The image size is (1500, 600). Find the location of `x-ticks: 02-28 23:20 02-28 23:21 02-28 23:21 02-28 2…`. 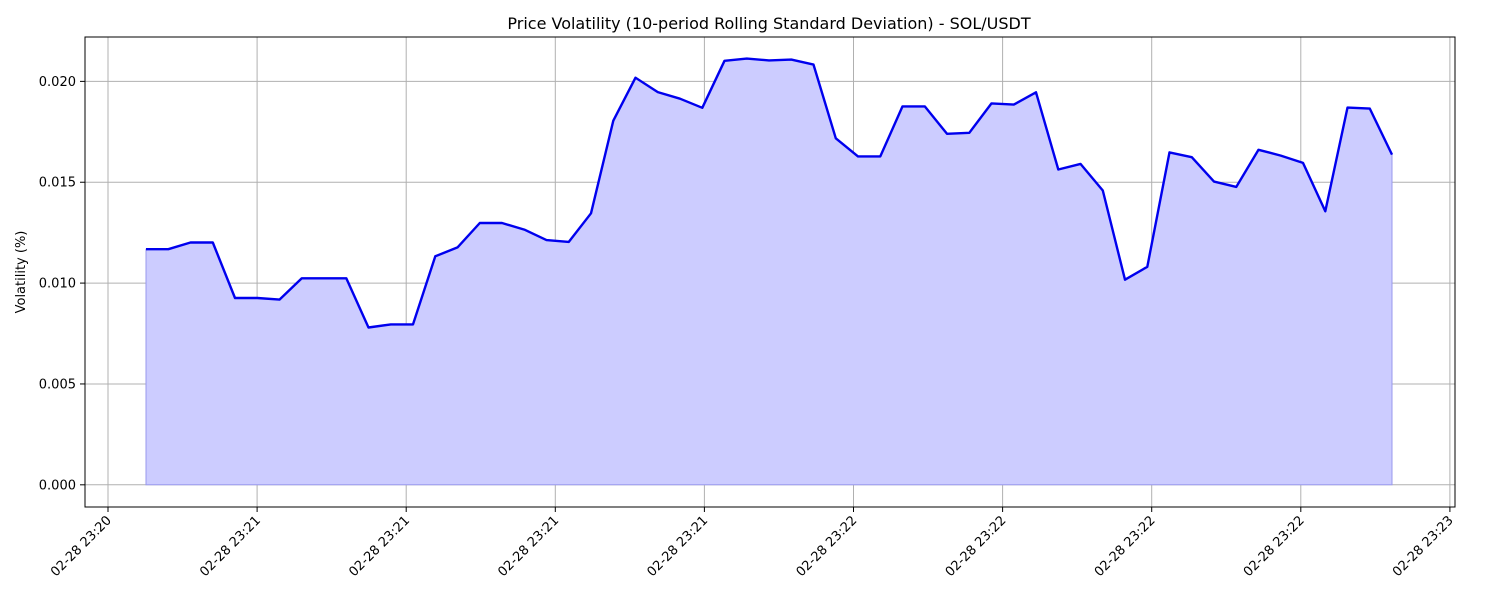

x-ticks: 02-28 23:20 02-28 23:21 02-28 23:21 02-28 2… is located at coordinates (752, 543).